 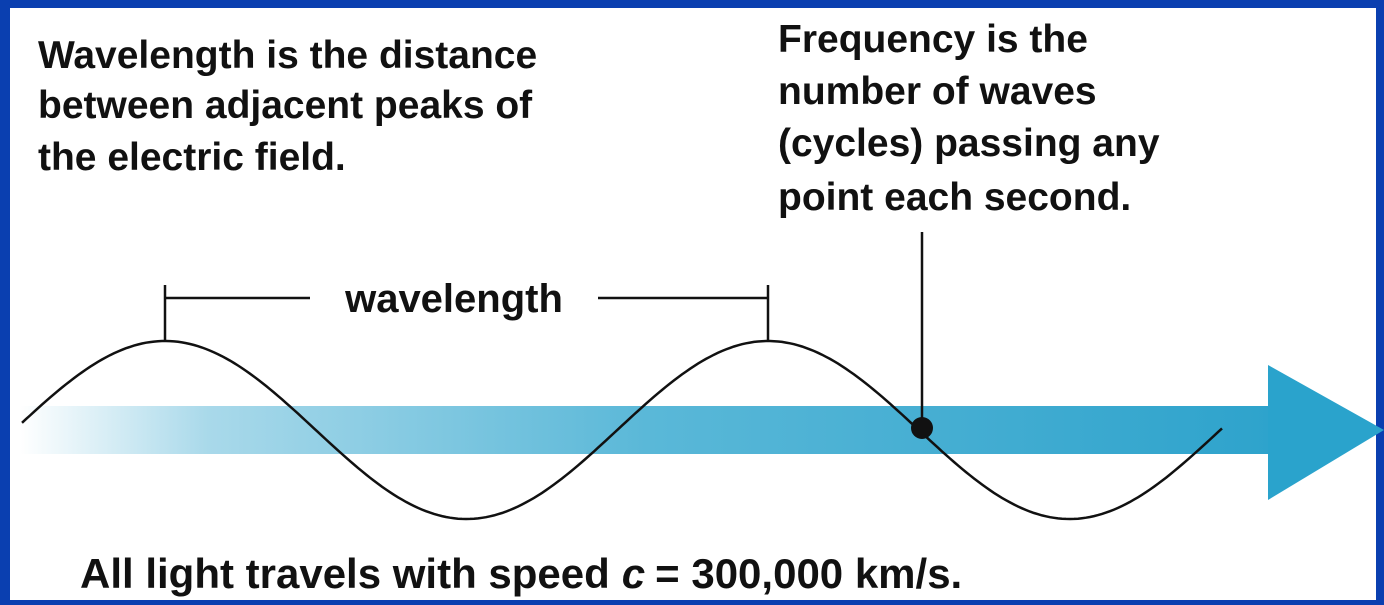 What do you see at coordinates (969, 143) in the screenshot?
I see `note-line: (cycles) passing any` at bounding box center [969, 143].